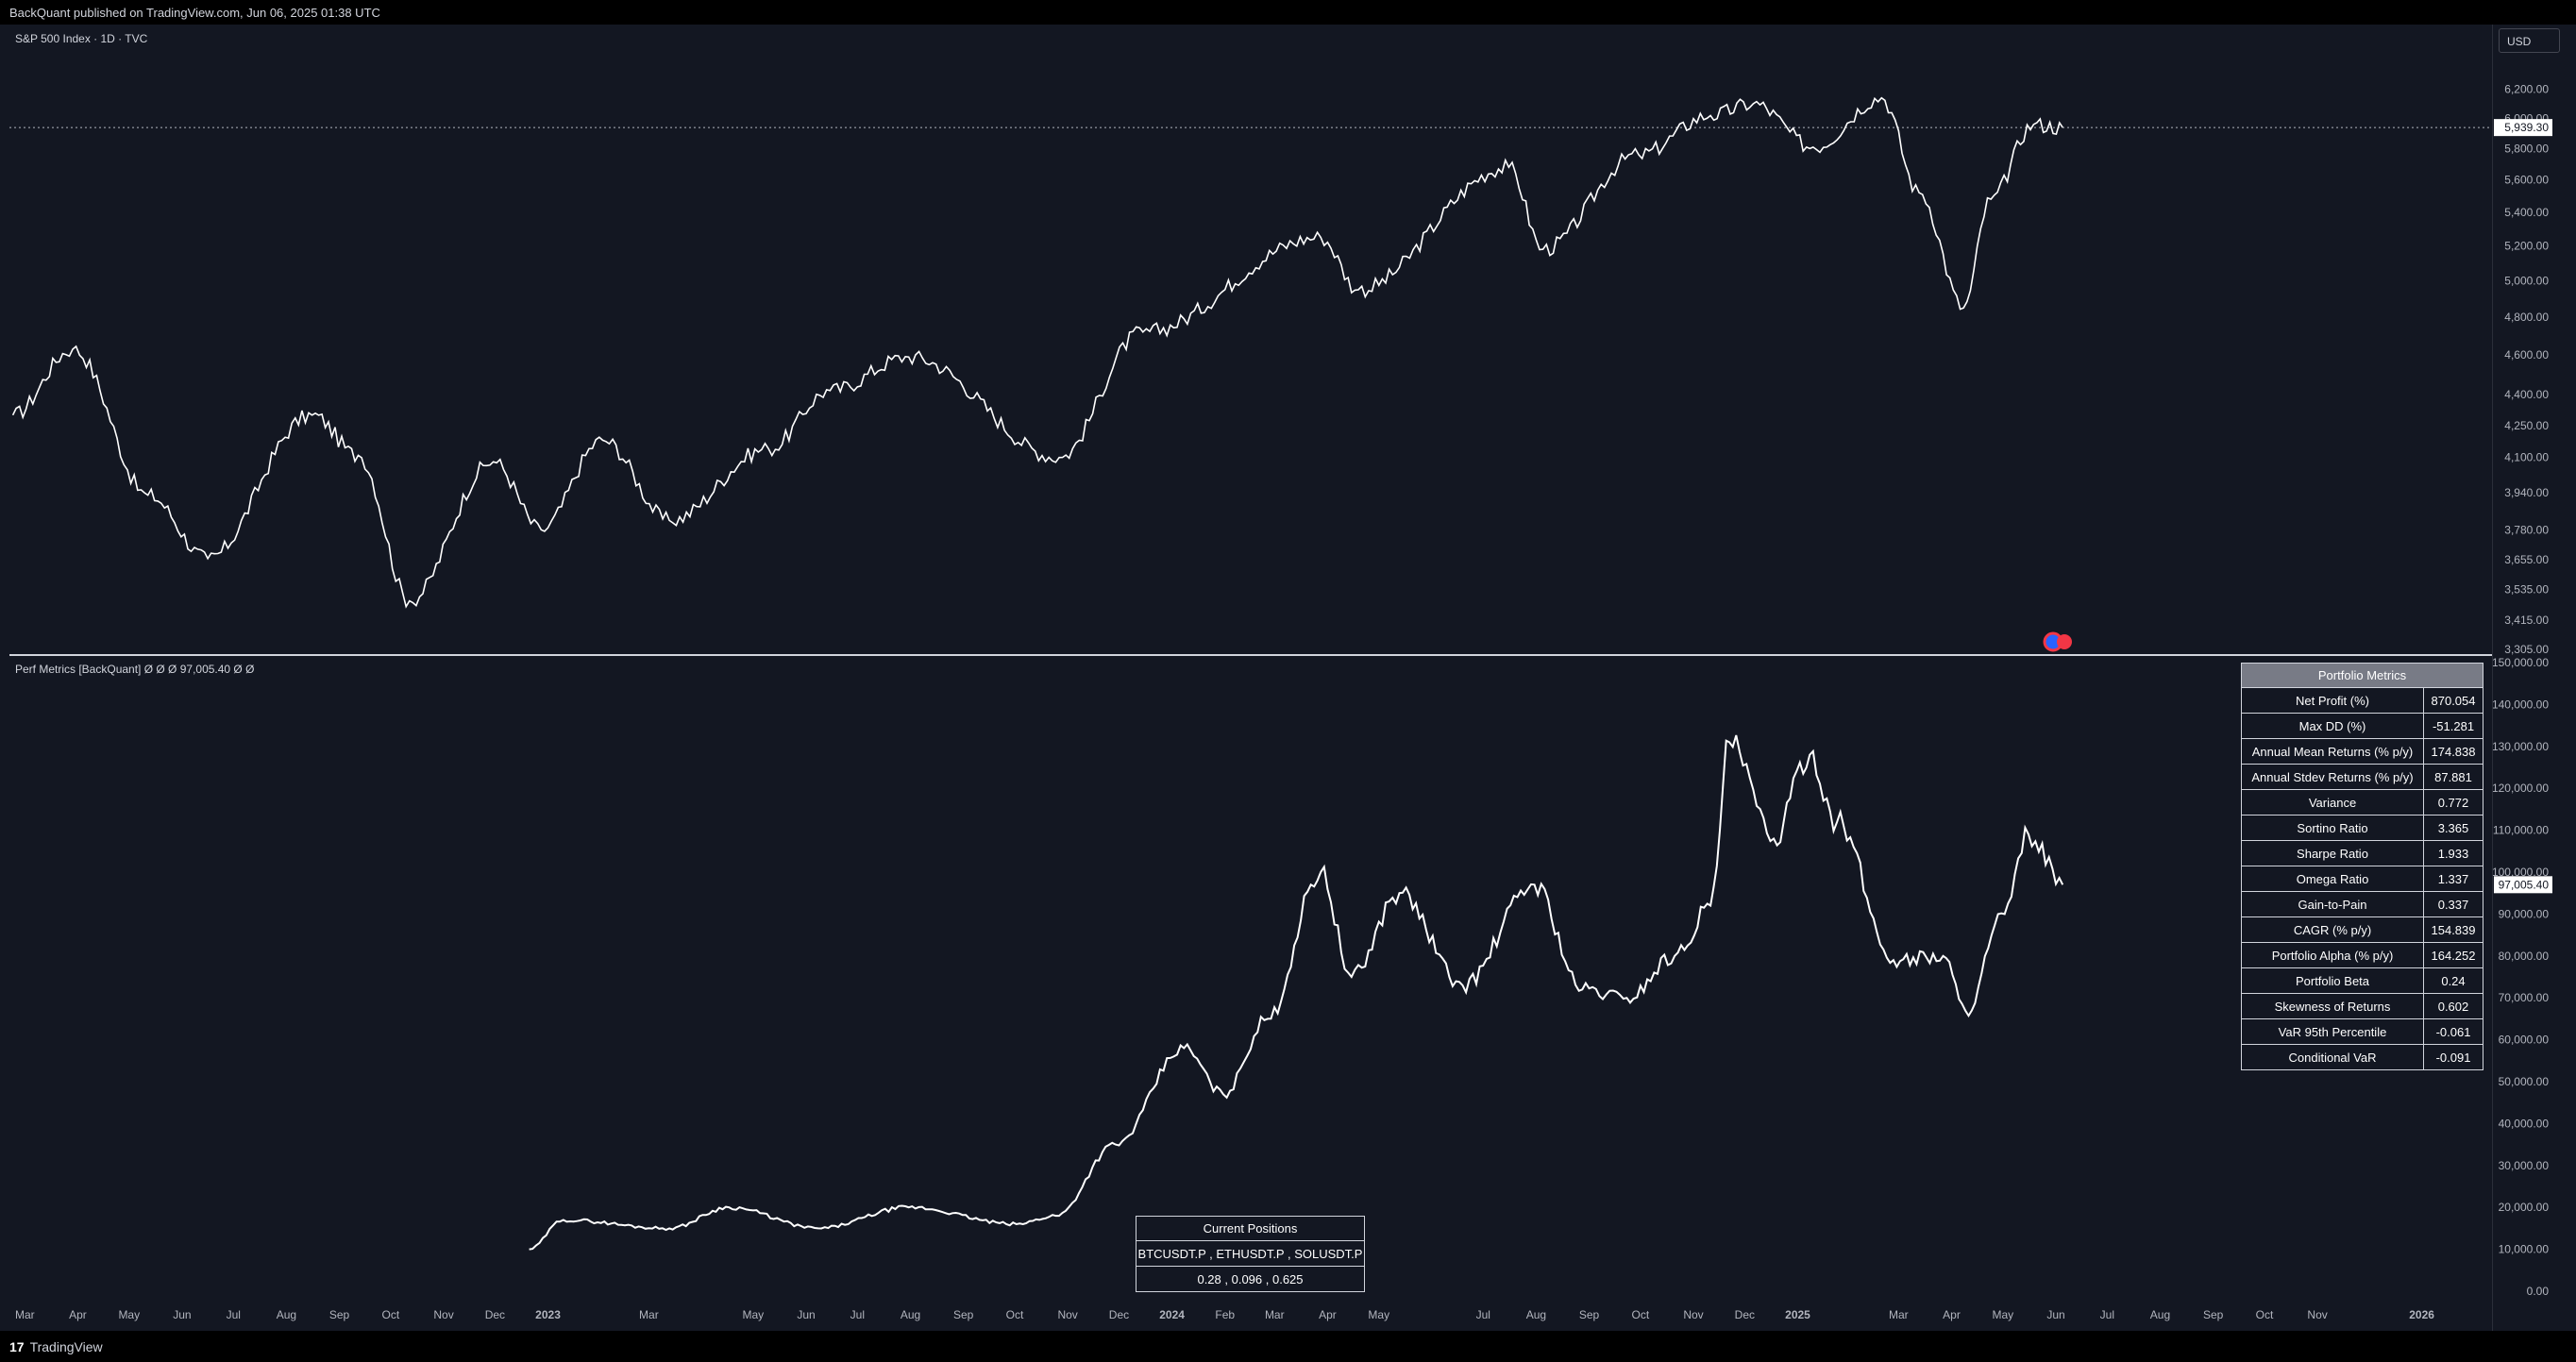 This screenshot has height=1362, width=2576. What do you see at coordinates (2453, 929) in the screenshot?
I see `metric-value: 154.839` at bounding box center [2453, 929].